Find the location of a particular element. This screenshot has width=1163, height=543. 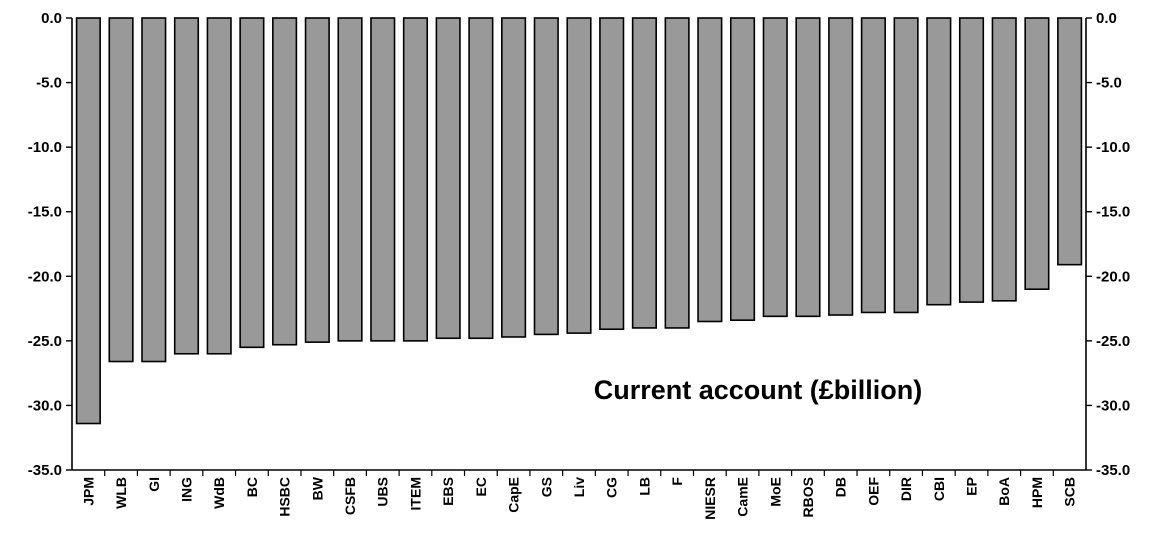

category-label: LB is located at coordinates (644, 486).